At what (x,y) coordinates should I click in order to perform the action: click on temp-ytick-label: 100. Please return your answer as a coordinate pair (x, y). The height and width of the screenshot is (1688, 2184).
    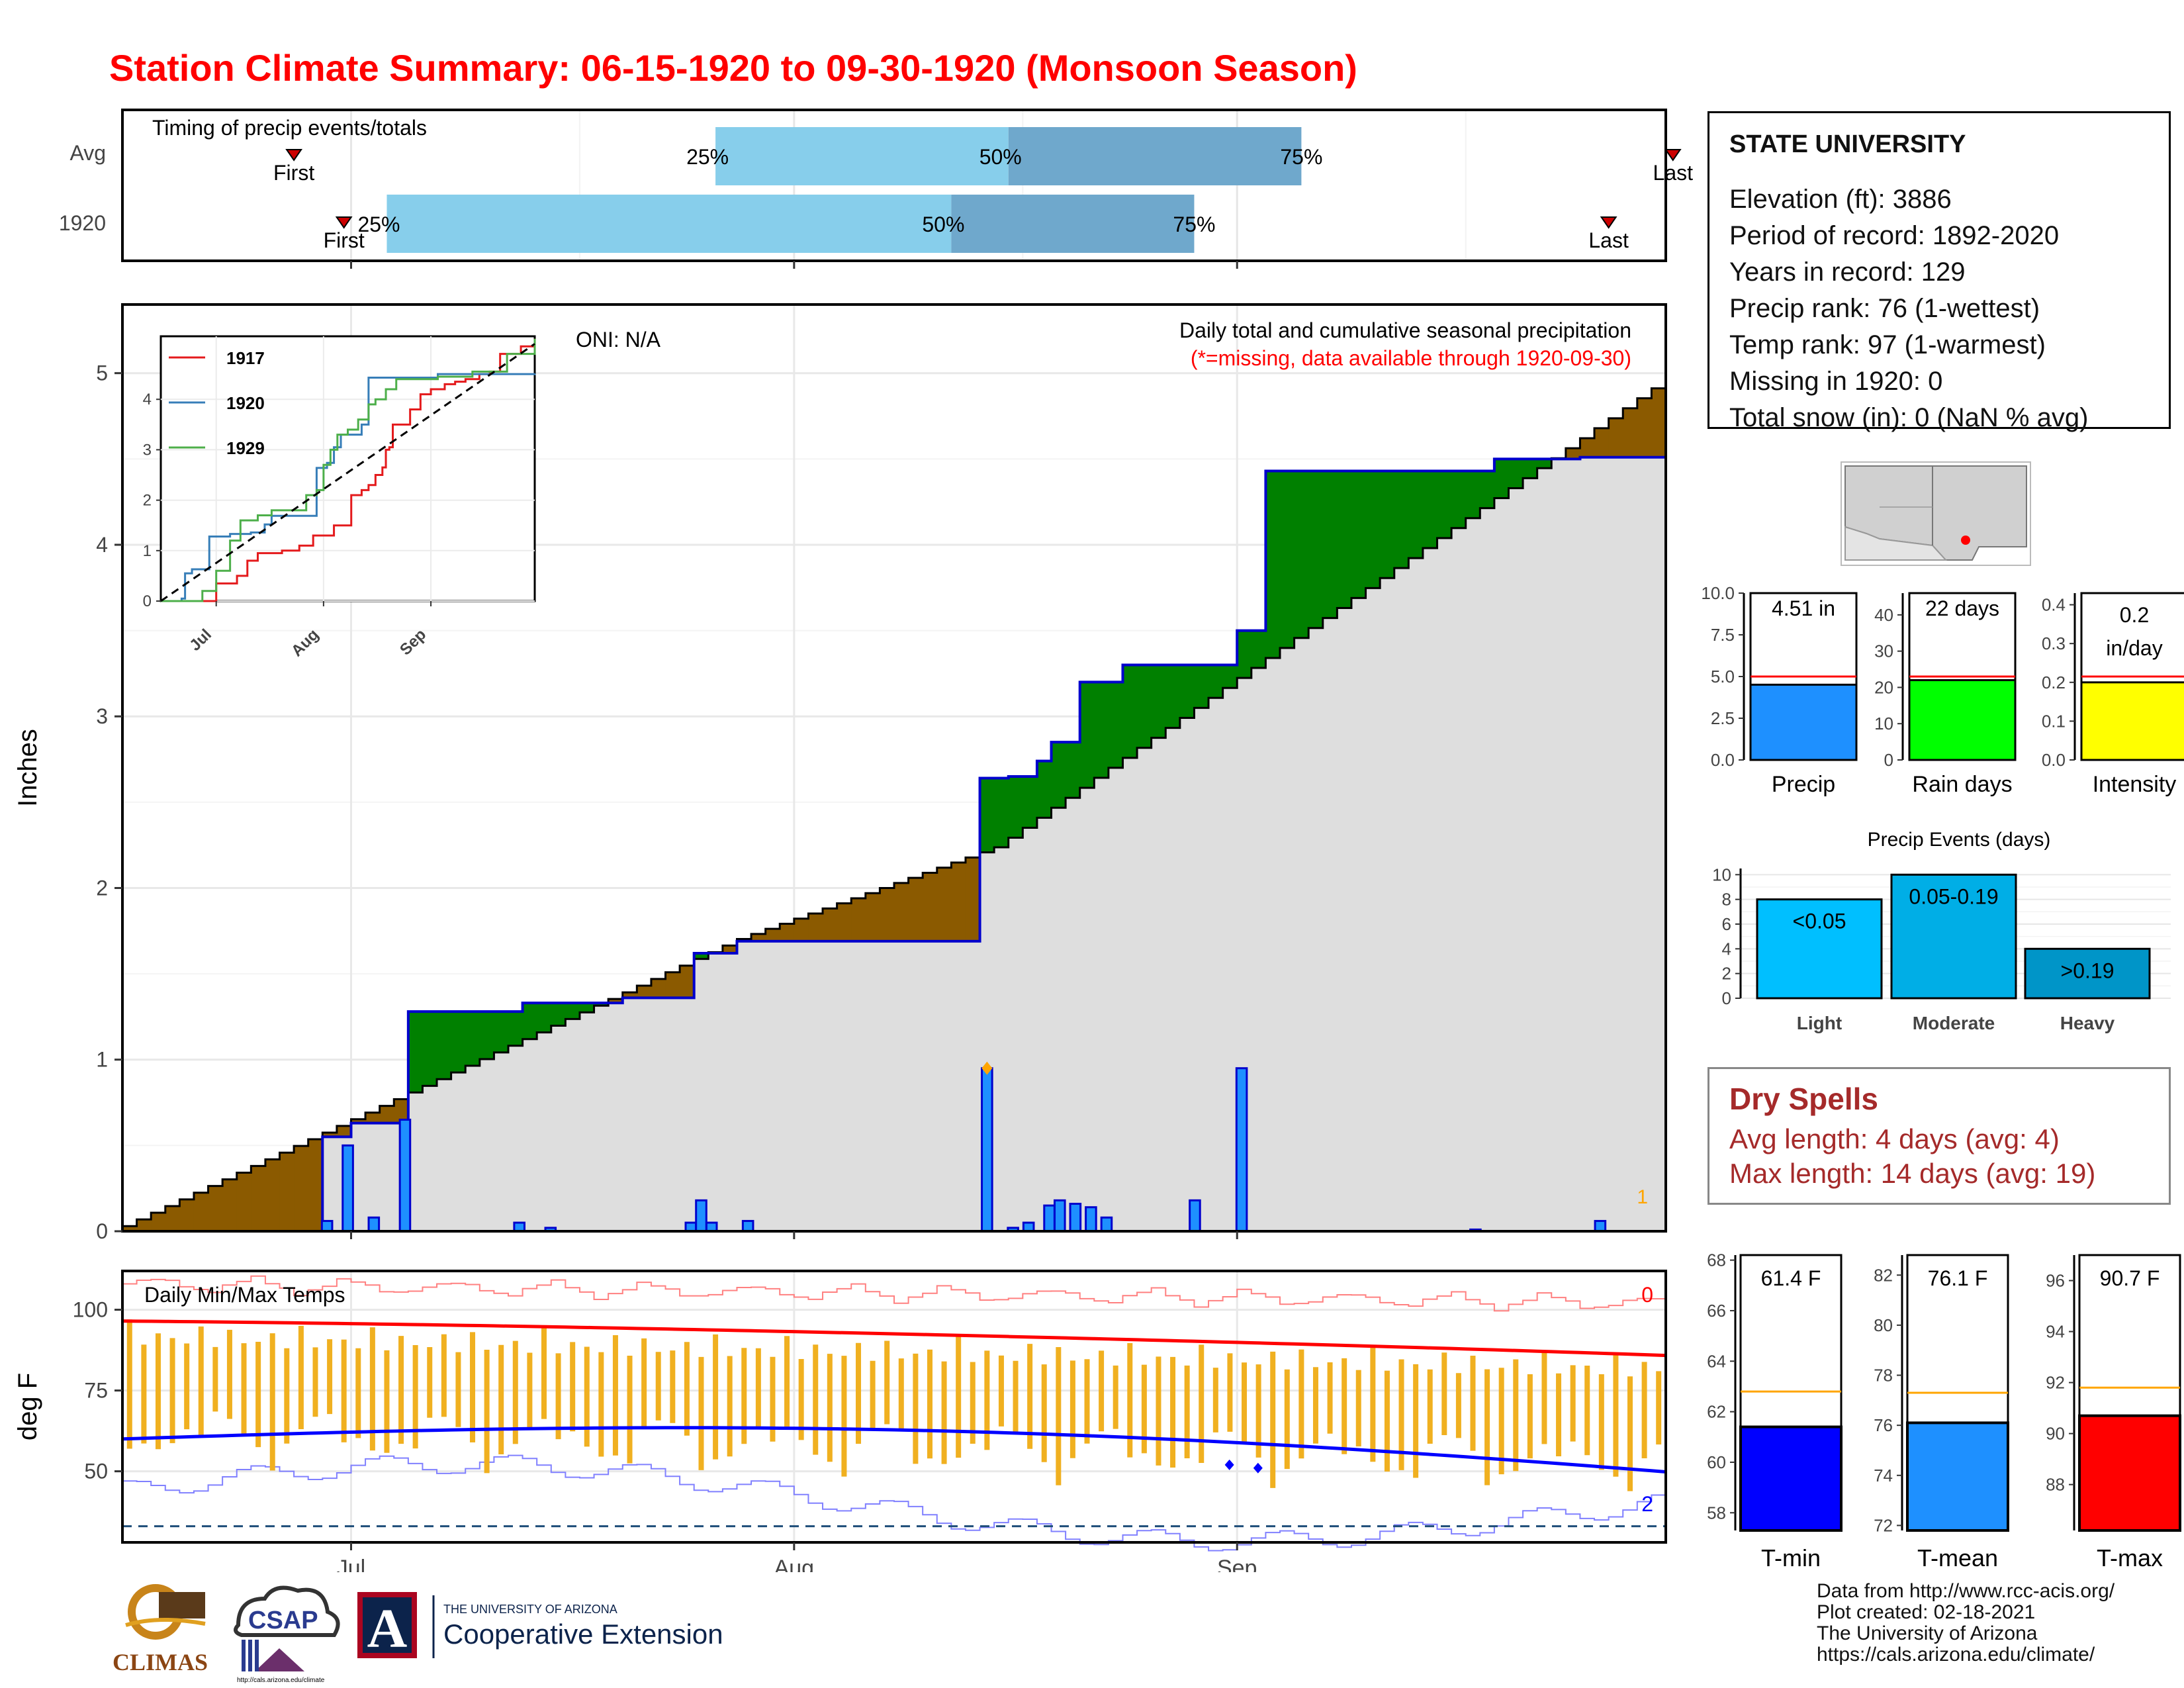
    Looking at the image, I should click on (90, 1310).